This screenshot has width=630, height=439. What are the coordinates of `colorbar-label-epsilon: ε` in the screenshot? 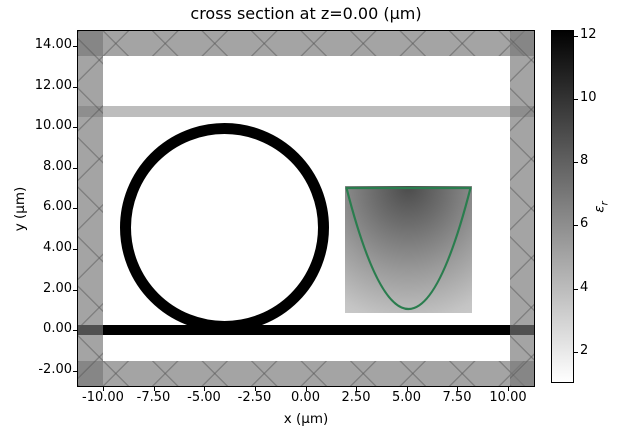 It's located at (599, 209).